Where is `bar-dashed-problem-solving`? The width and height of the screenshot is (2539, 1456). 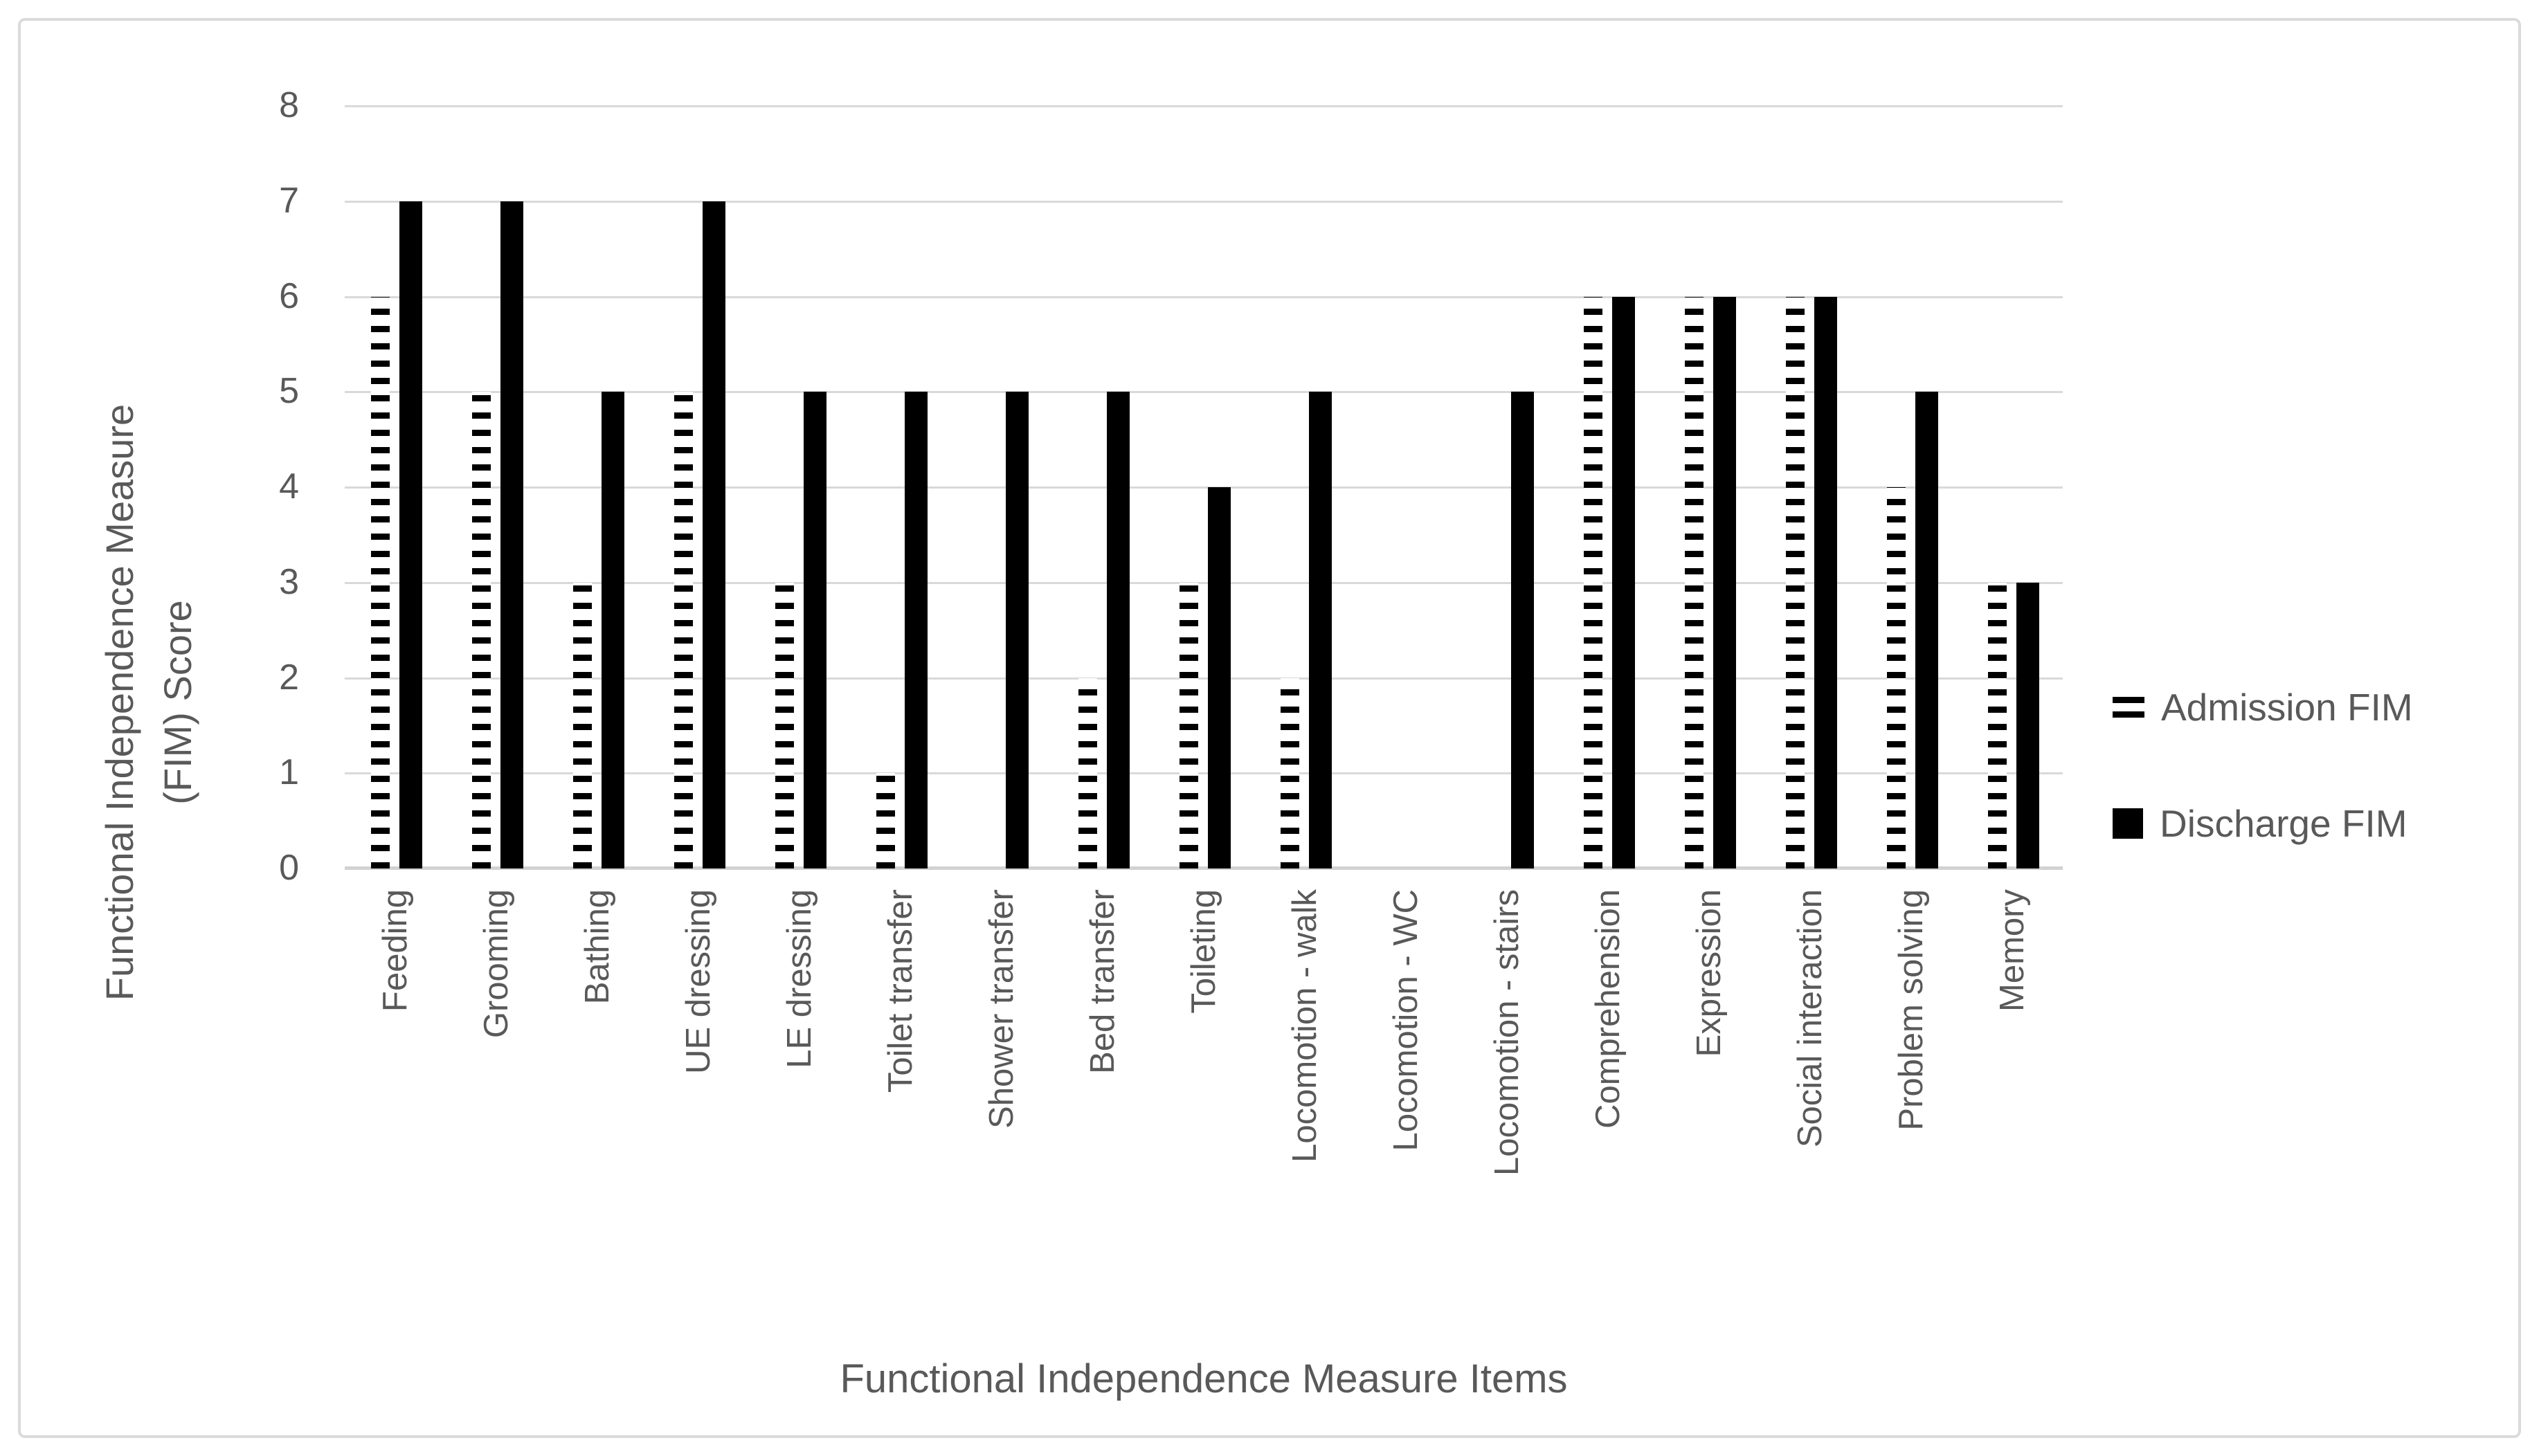
bar-dashed-problem-solving is located at coordinates (1896, 677).